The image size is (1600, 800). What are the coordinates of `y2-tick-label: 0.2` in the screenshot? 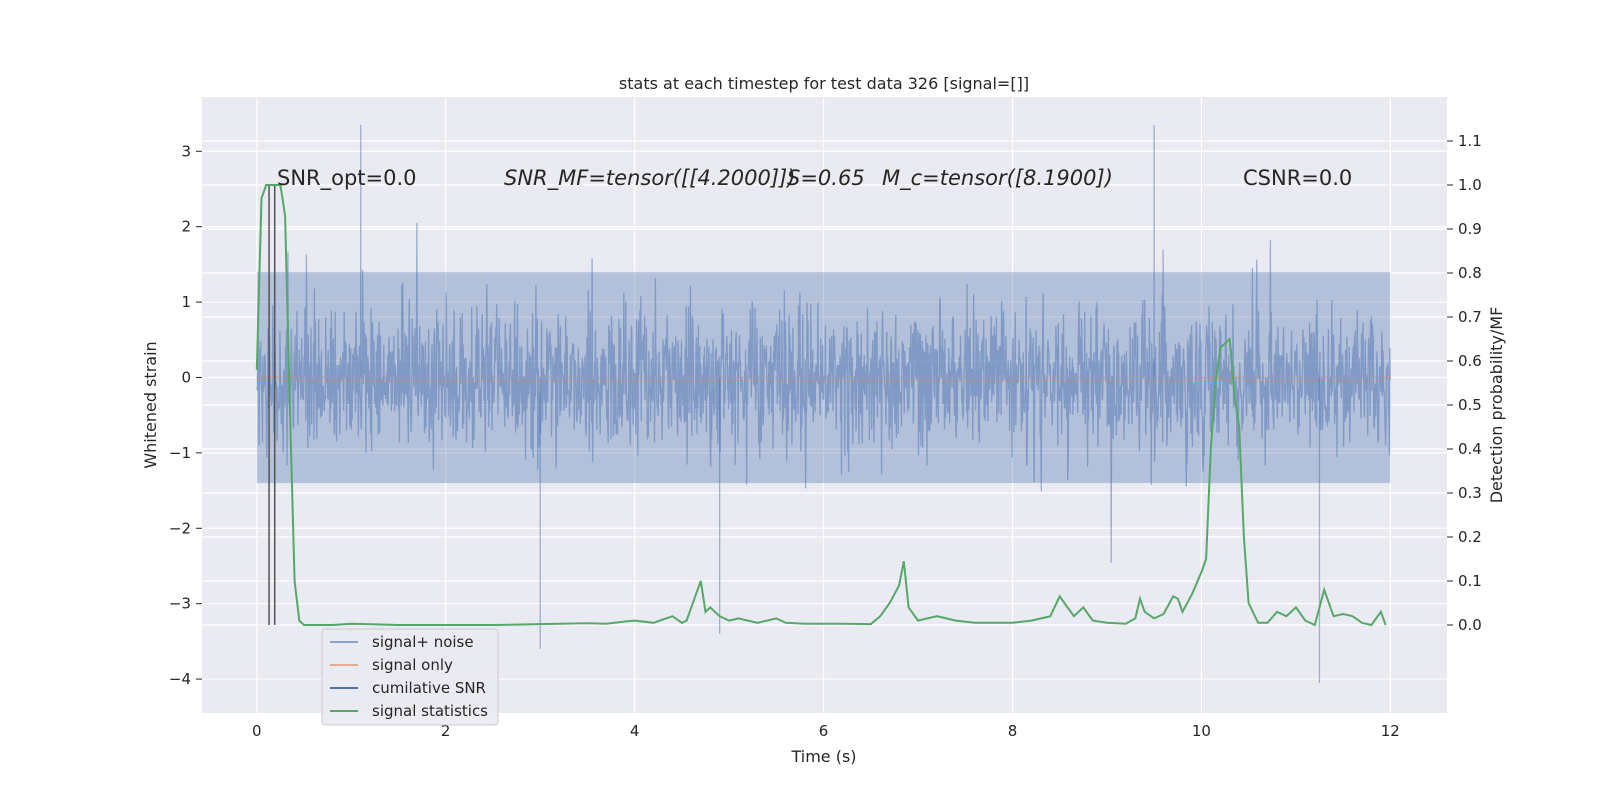 It's located at (1470, 537).